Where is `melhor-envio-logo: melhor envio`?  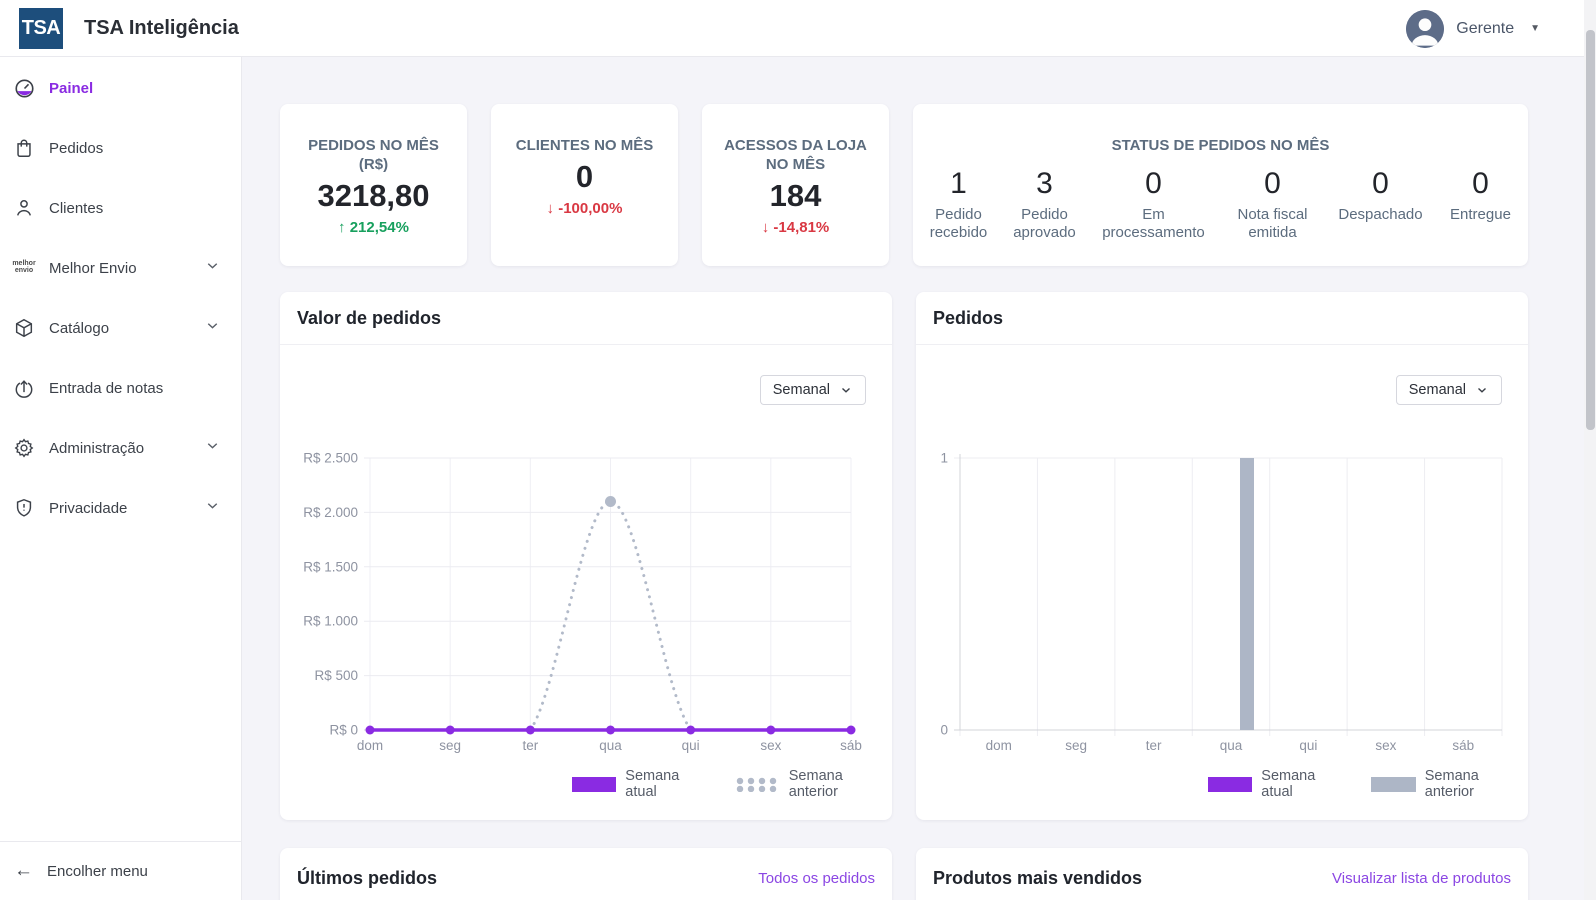 melhor-envio-logo: melhor envio is located at coordinates (24, 267).